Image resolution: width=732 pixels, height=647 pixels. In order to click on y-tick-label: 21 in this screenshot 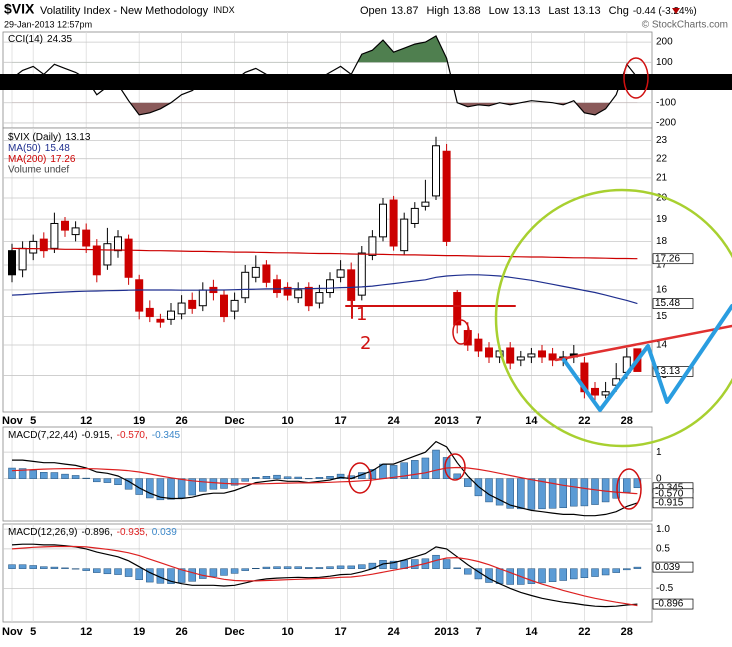, I will do `click(662, 178)`.